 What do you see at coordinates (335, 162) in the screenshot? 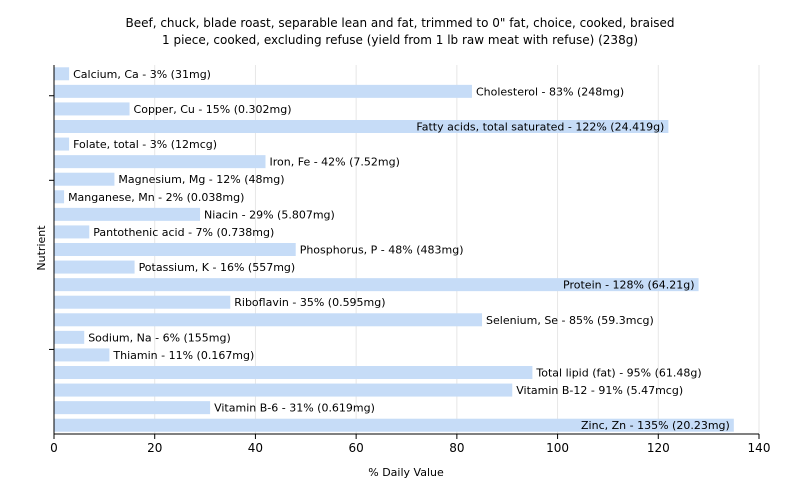
I see `bar-label: Iron, Fe - 42% (7.52mg)` at bounding box center [335, 162].